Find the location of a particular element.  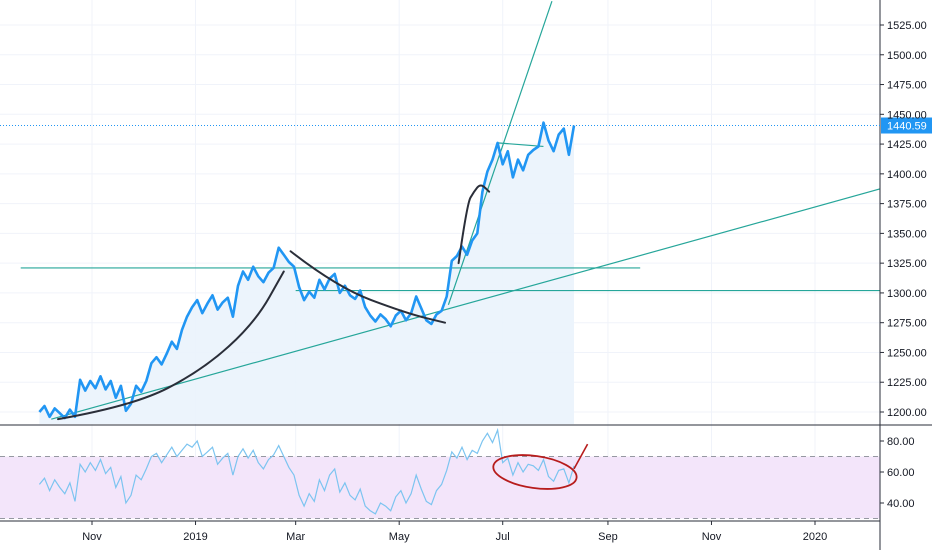

time-tick-label-2: Mar is located at coordinates (295, 537).